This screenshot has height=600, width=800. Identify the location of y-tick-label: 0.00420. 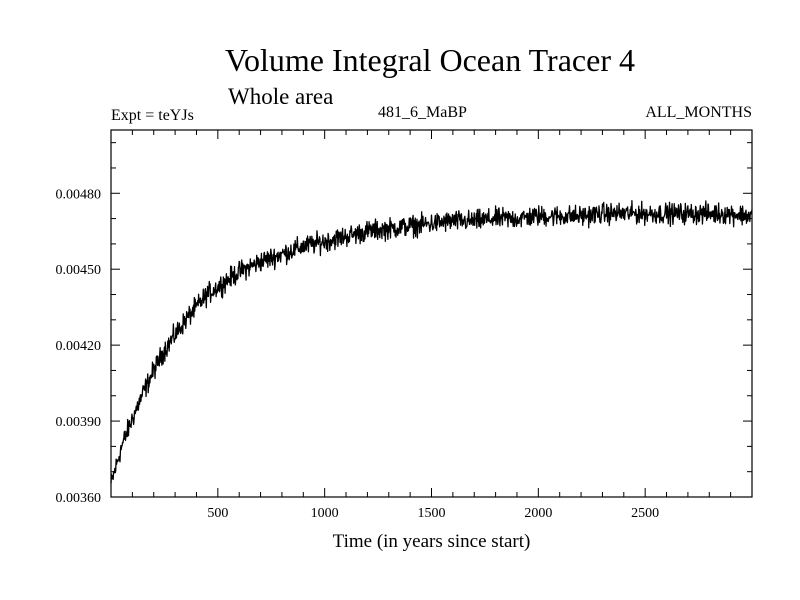
(79, 346).